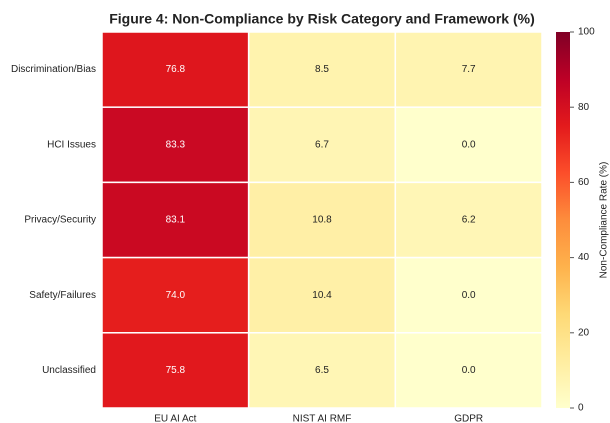 Image resolution: width=610 pixels, height=423 pixels. What do you see at coordinates (584, 257) in the screenshot?
I see `colorbar-tick-label: 40` at bounding box center [584, 257].